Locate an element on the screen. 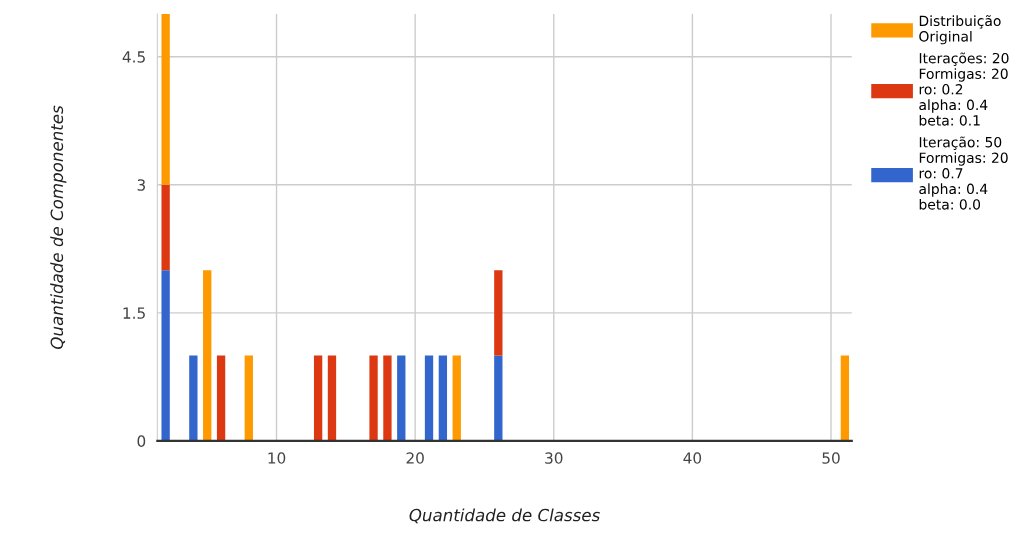  legend-label: Distribuição Original is located at coordinates (960, 30).